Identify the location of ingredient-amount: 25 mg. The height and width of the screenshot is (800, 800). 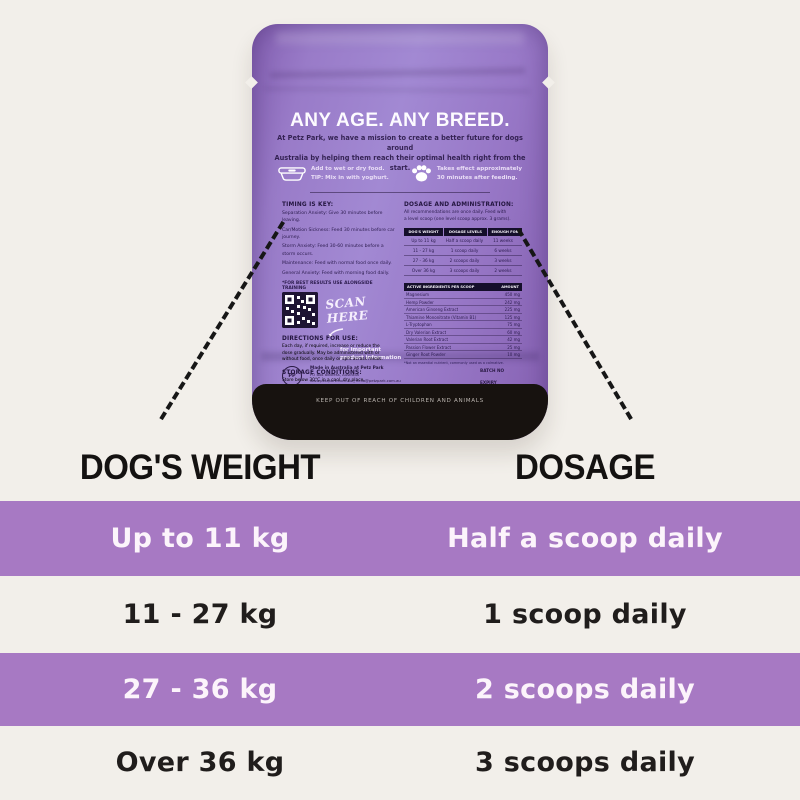
(513, 347).